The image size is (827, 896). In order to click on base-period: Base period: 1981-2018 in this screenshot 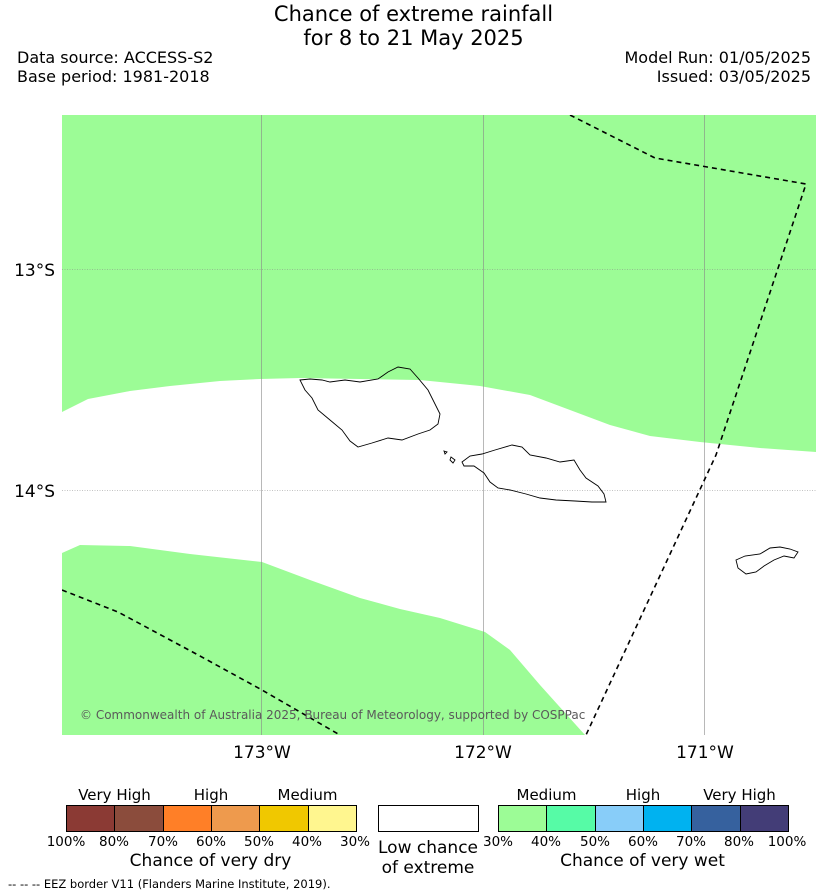, I will do `click(113, 76)`.